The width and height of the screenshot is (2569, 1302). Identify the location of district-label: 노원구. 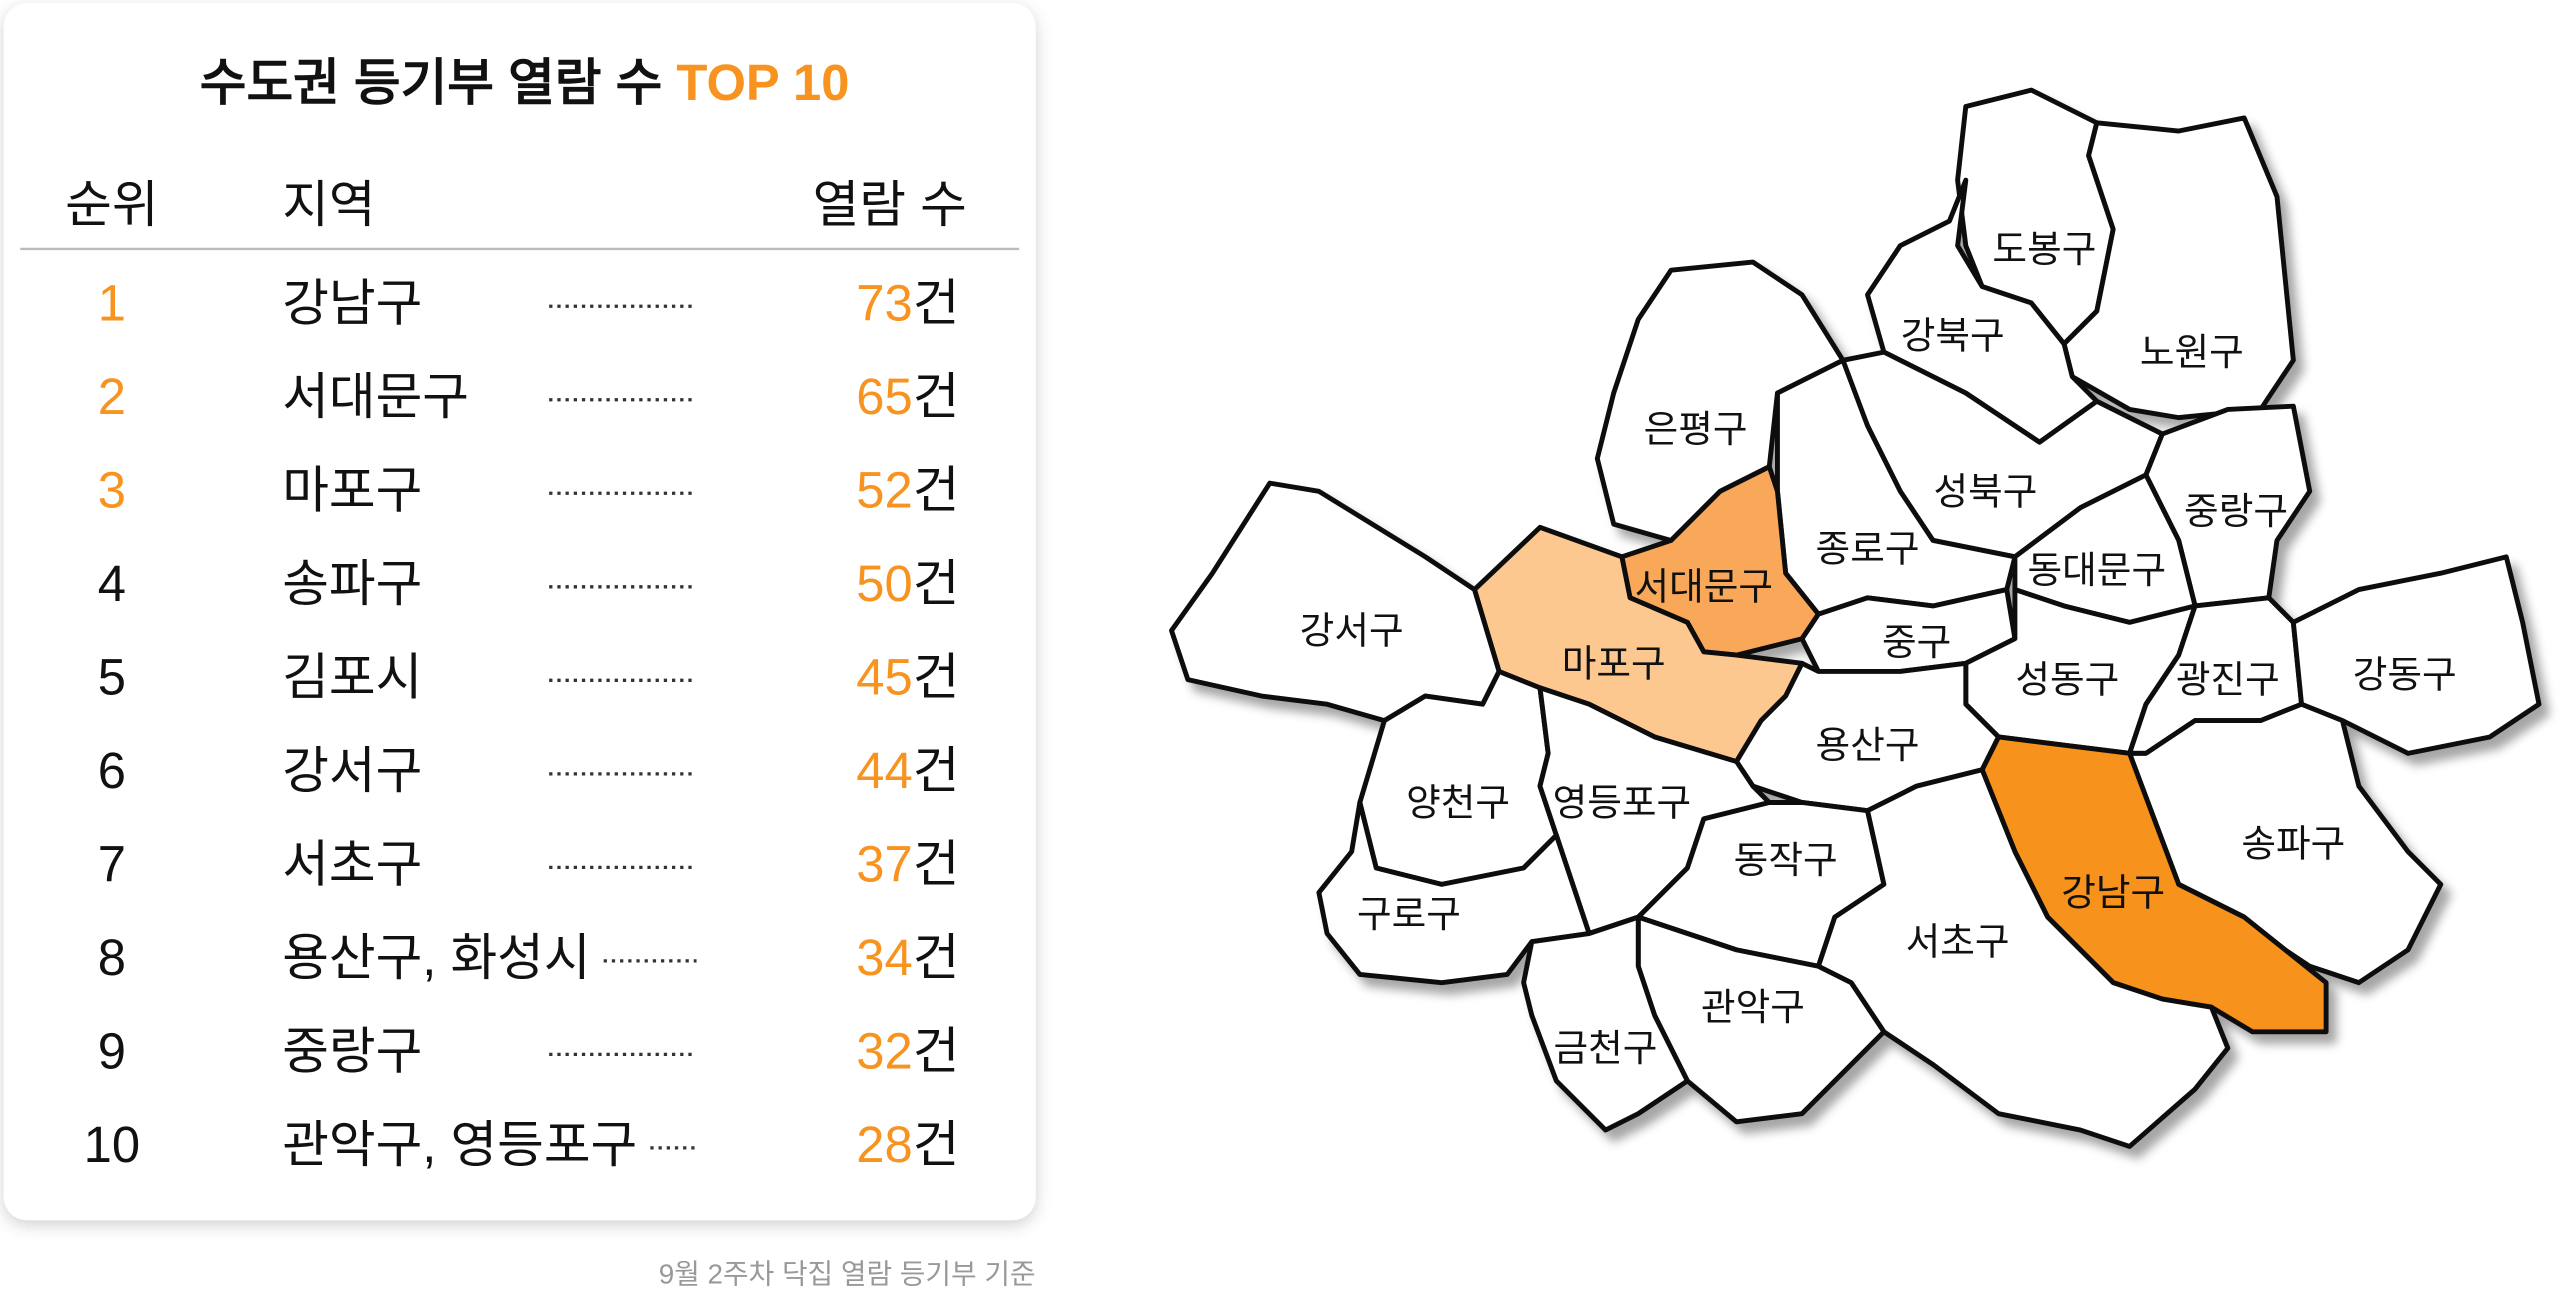
(2192, 352).